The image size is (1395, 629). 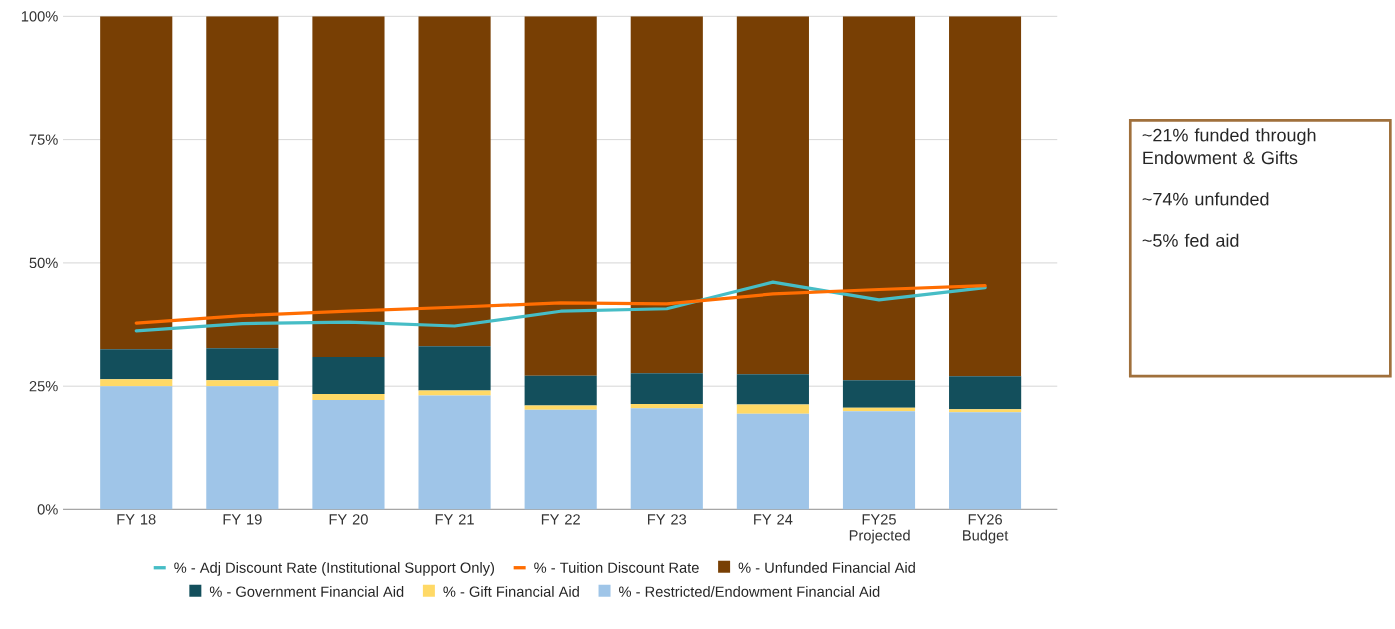 What do you see at coordinates (773, 519) in the screenshot?
I see `x-tick-label: FY 24` at bounding box center [773, 519].